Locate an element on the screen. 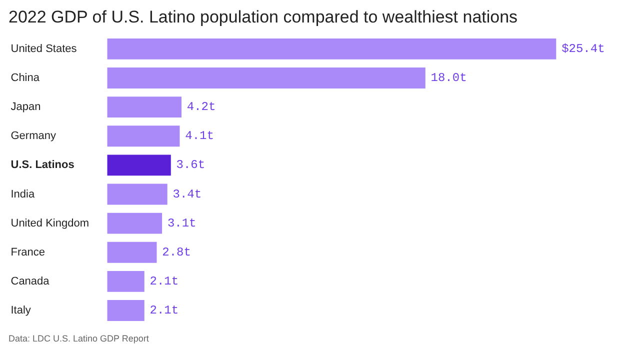 The height and width of the screenshot is (348, 640). data-label: 3.4t is located at coordinates (187, 194).